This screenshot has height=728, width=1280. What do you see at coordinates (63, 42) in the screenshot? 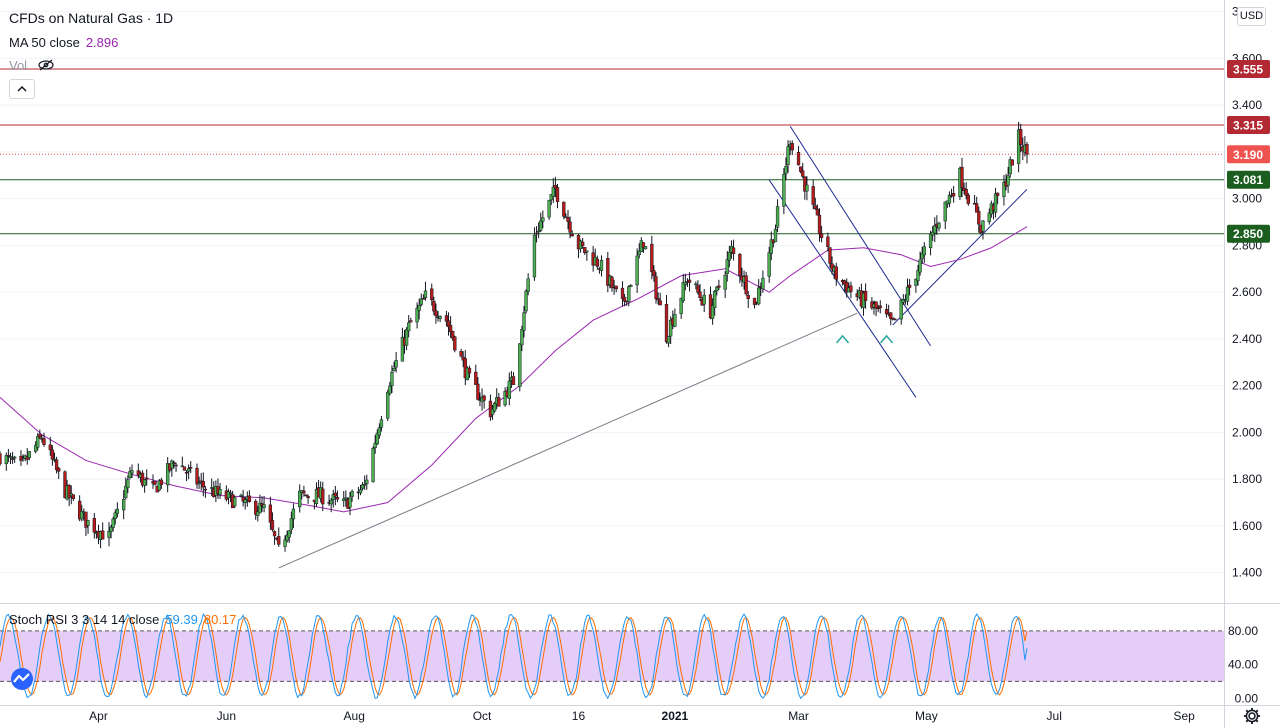
I see `ma-legend: MA 50 close 2.896` at bounding box center [63, 42].